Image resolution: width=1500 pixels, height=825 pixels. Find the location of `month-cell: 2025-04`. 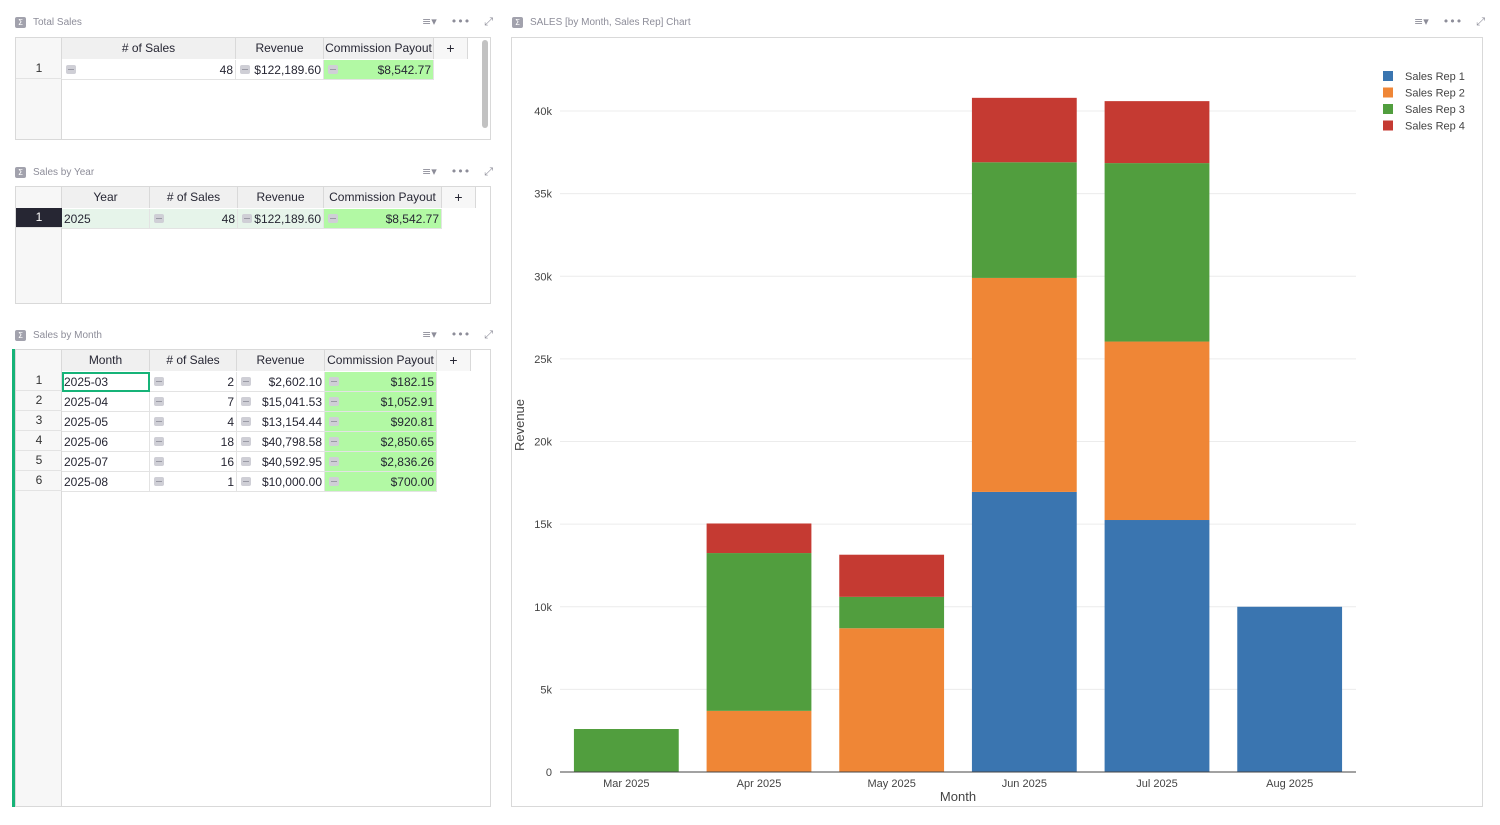

month-cell: 2025-04 is located at coordinates (106, 402).